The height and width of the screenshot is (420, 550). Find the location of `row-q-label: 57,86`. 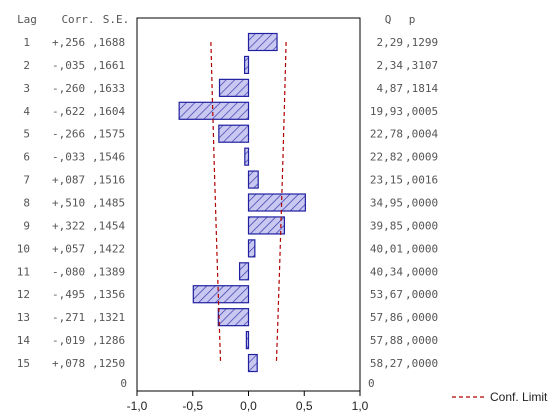

row-q-label: 57,86 is located at coordinates (386, 317).